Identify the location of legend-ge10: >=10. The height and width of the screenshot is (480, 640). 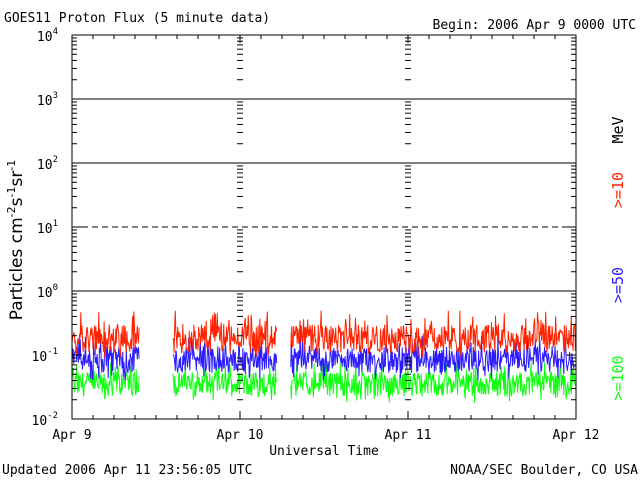
(618, 190).